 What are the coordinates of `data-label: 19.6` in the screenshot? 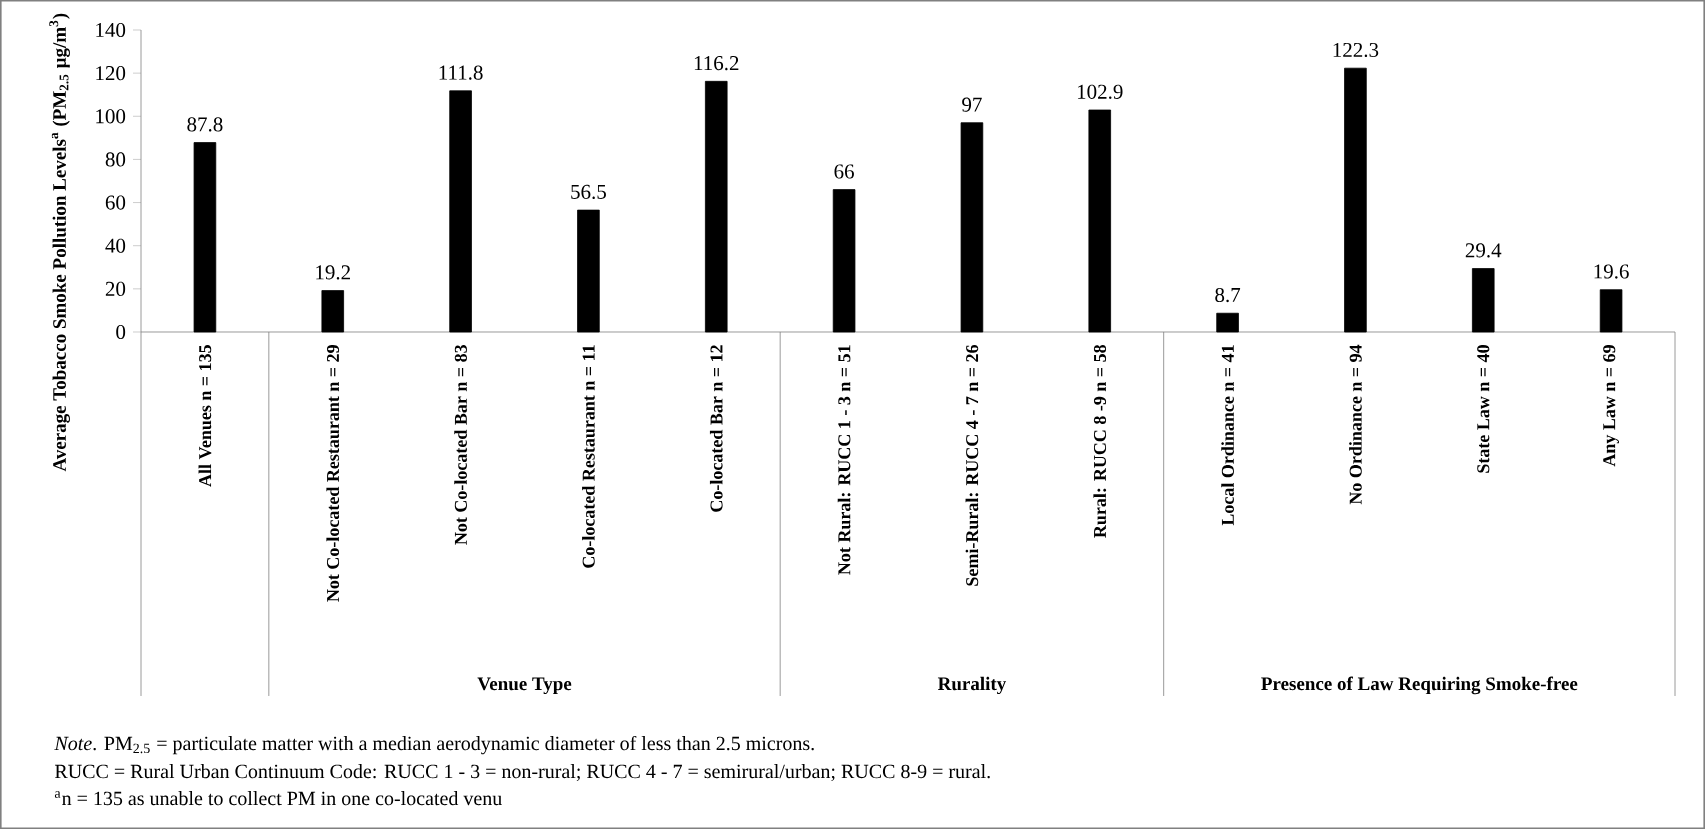 It's located at (1611, 271).